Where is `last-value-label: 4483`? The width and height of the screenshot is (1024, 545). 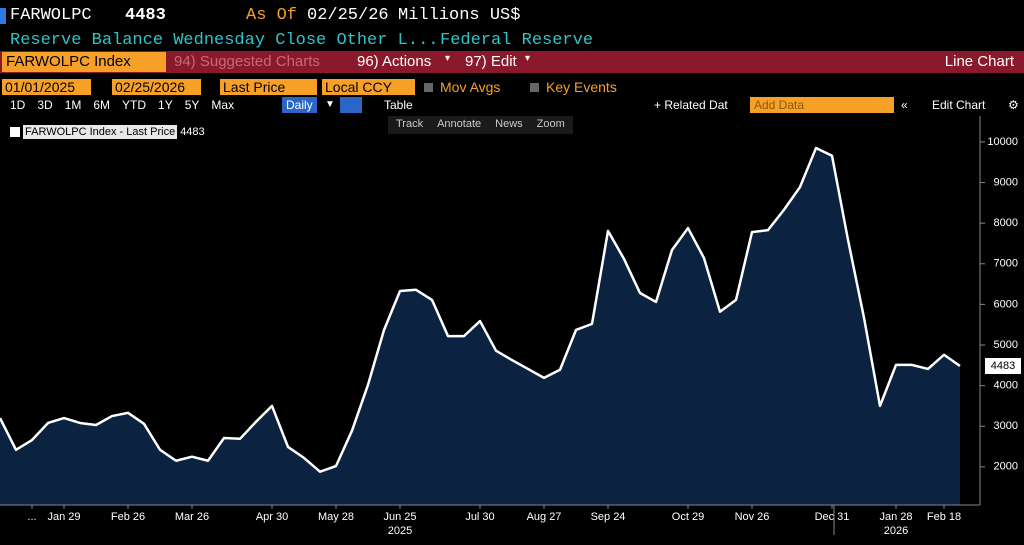
last-value-label: 4483 is located at coordinates (1003, 366).